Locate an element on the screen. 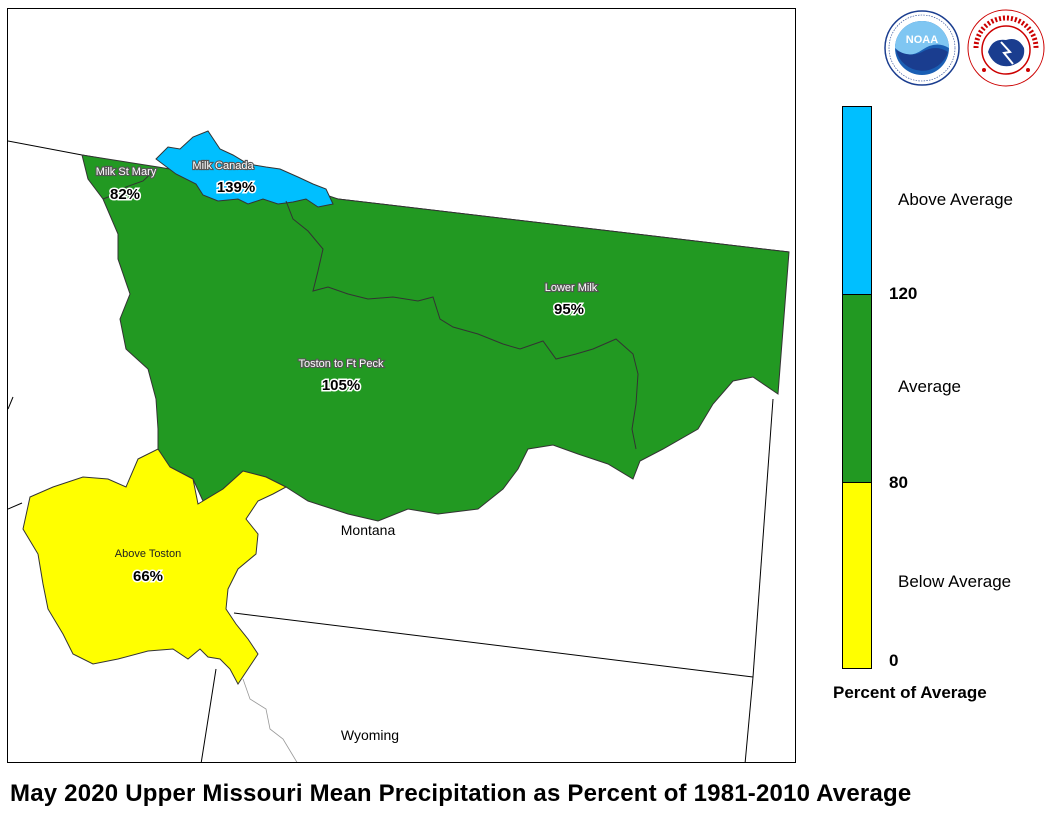 The height and width of the screenshot is (817, 1054). basin-percent-above-toston: 66% is located at coordinates (148, 576).